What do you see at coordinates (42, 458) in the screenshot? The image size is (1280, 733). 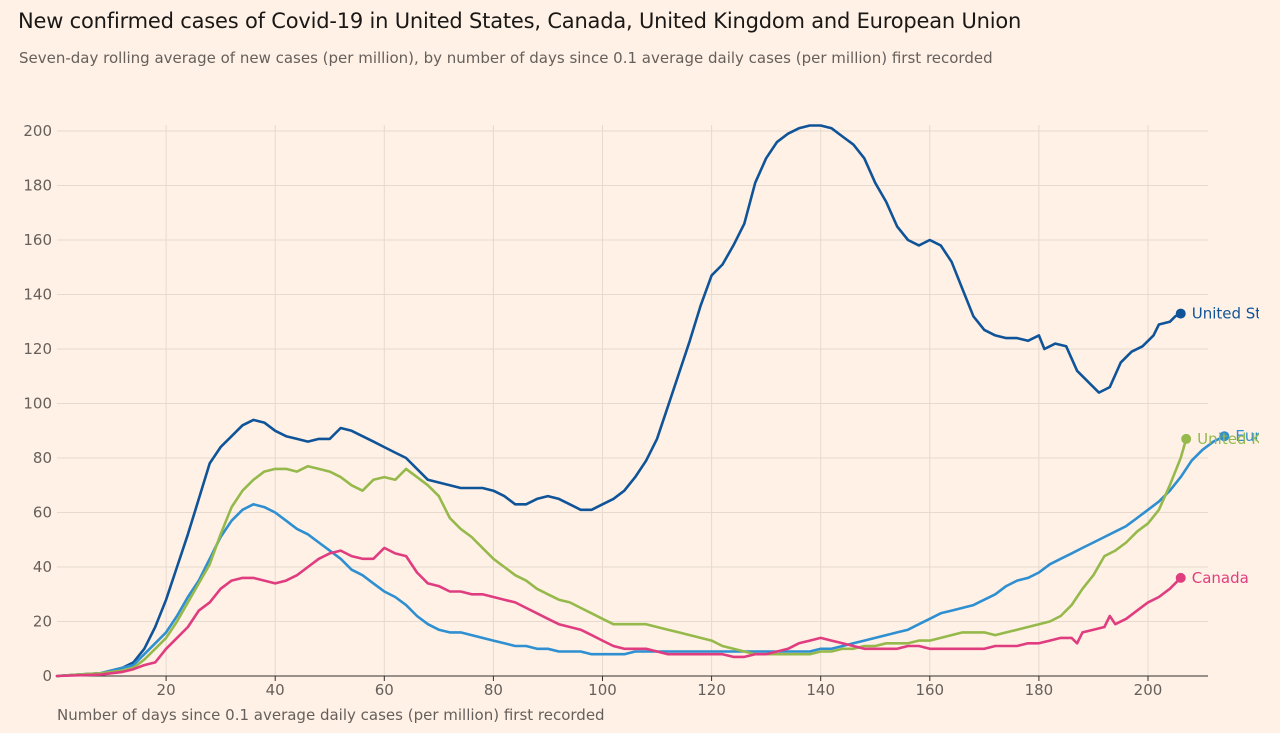 I see `y-tick-label-80: 80` at bounding box center [42, 458].